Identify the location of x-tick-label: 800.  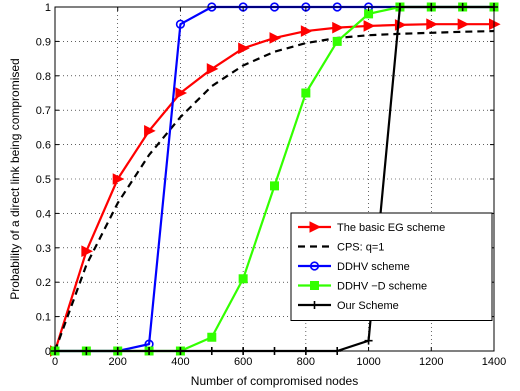
(306, 362).